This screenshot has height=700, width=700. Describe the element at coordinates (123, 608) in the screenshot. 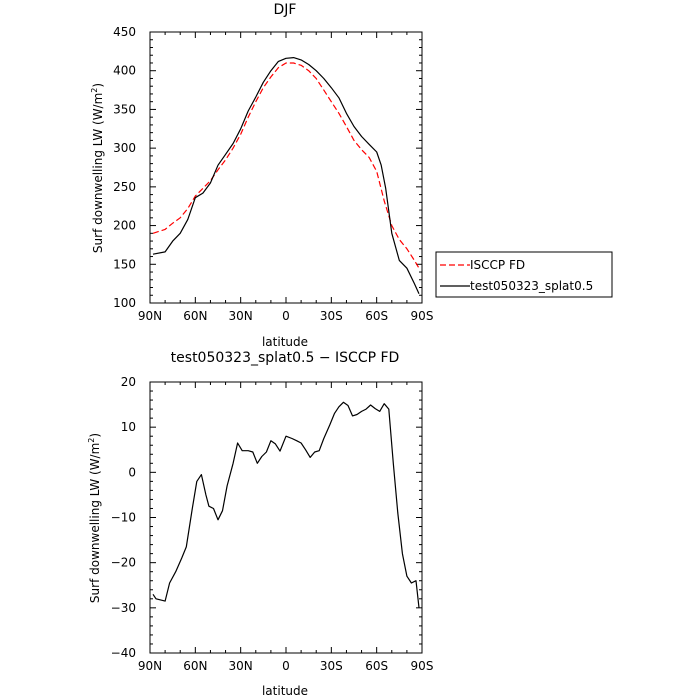

I see `bottom-ytick-label: −30` at that location.